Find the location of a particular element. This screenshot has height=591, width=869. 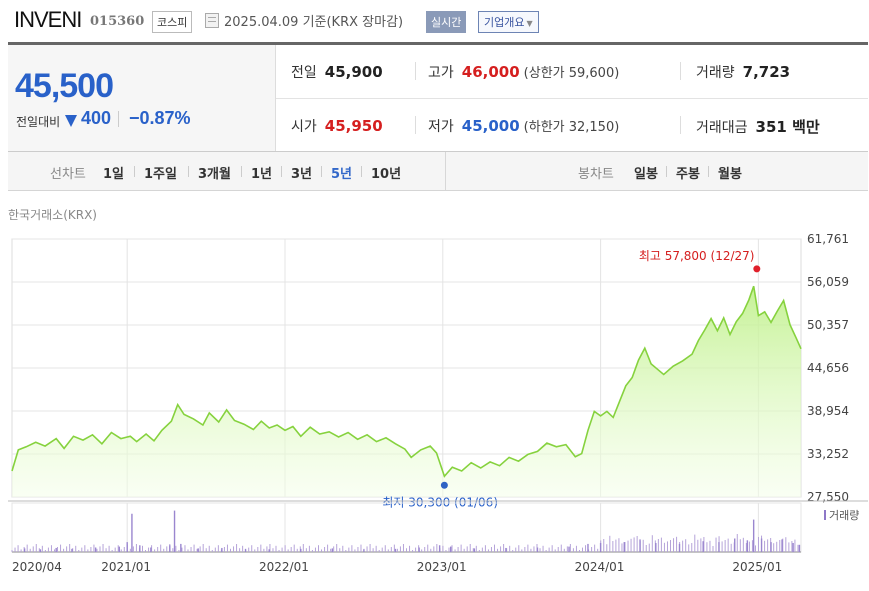

base-date: 2025.04.09 기준(KRX 장마감) is located at coordinates (314, 22).